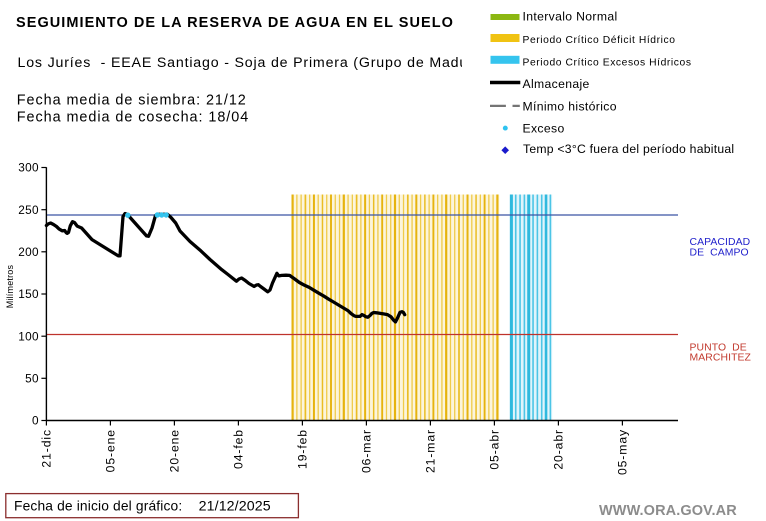 This screenshot has height=521, width=766. Describe the element at coordinates (28, 336) in the screenshot. I see `svg-text: 100` at that location.